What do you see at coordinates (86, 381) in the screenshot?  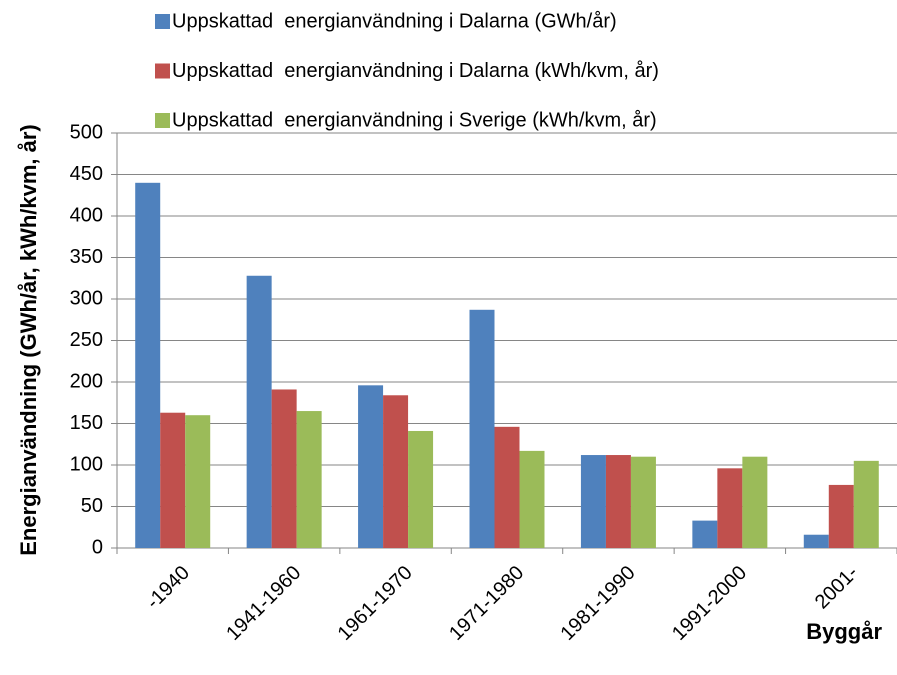 I see `y-tick-label: 200` at bounding box center [86, 381].